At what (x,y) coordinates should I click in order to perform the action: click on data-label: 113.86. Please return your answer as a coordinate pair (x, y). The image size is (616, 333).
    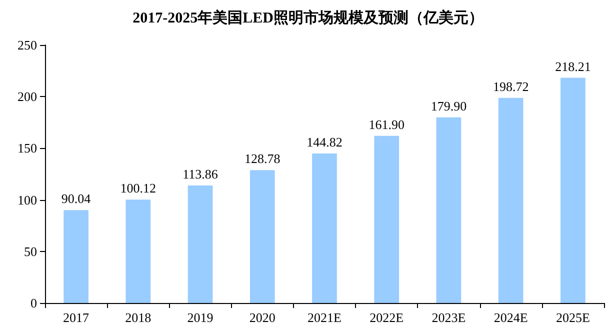
    Looking at the image, I should click on (200, 174).